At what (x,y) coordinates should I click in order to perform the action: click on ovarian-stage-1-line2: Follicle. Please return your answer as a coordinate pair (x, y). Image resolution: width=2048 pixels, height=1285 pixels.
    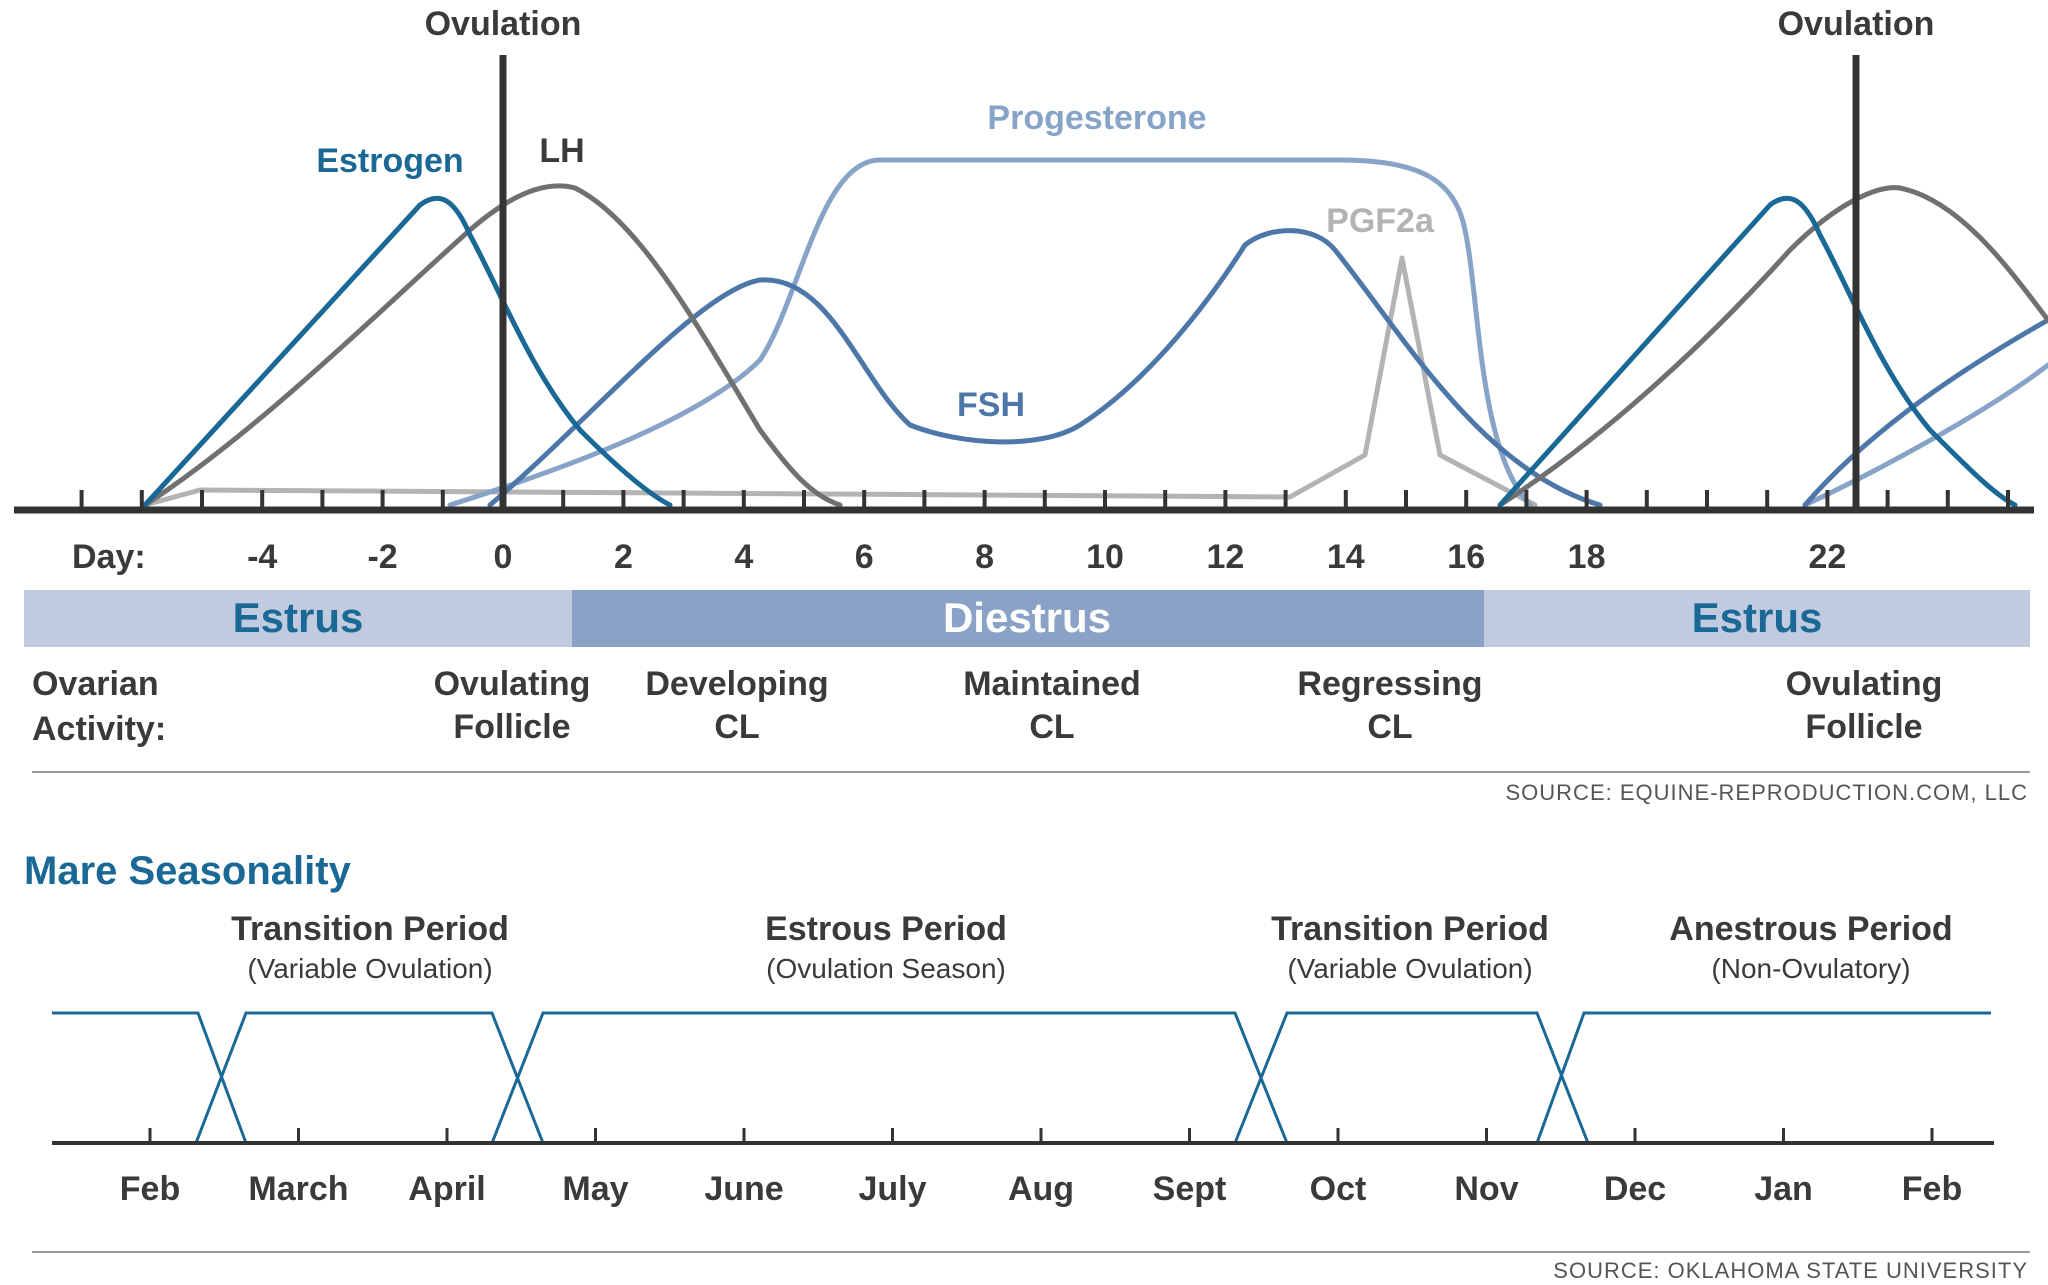
    Looking at the image, I should click on (511, 727).